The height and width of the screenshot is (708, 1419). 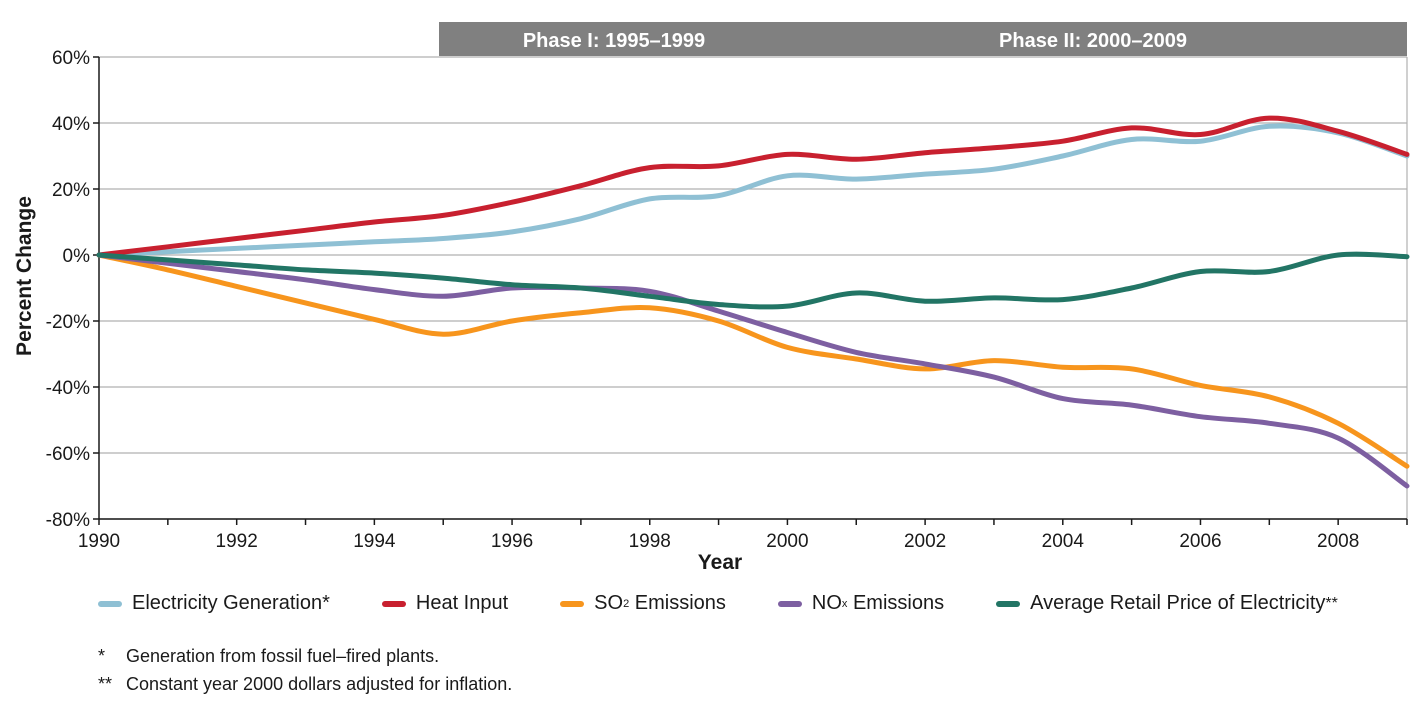 I want to click on legend-label: Heat Input, so click(x=462, y=603).